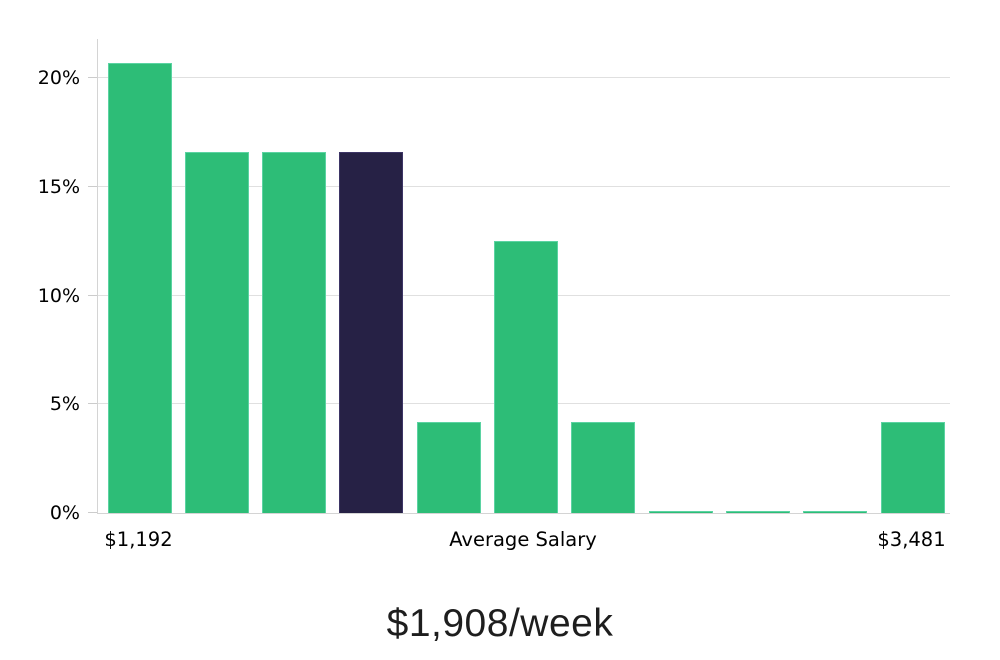  What do you see at coordinates (58, 186) in the screenshot?
I see `y-tick-label: 15%` at bounding box center [58, 186].